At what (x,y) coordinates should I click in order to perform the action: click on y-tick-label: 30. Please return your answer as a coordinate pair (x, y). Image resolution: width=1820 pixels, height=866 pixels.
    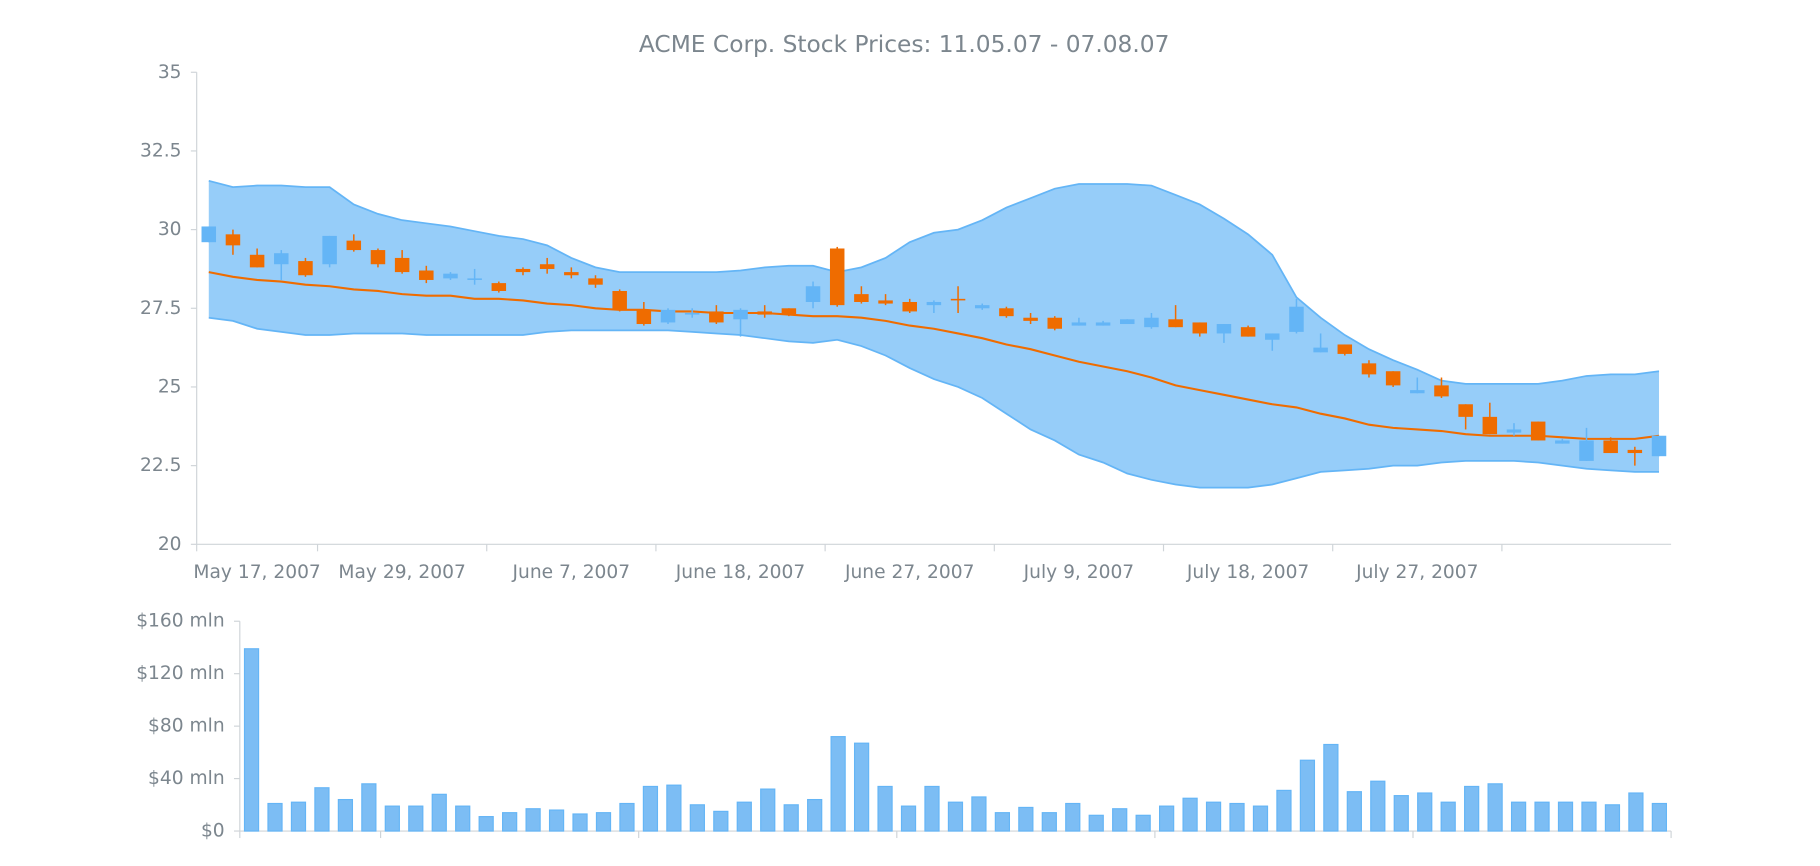
    Looking at the image, I should click on (170, 229).